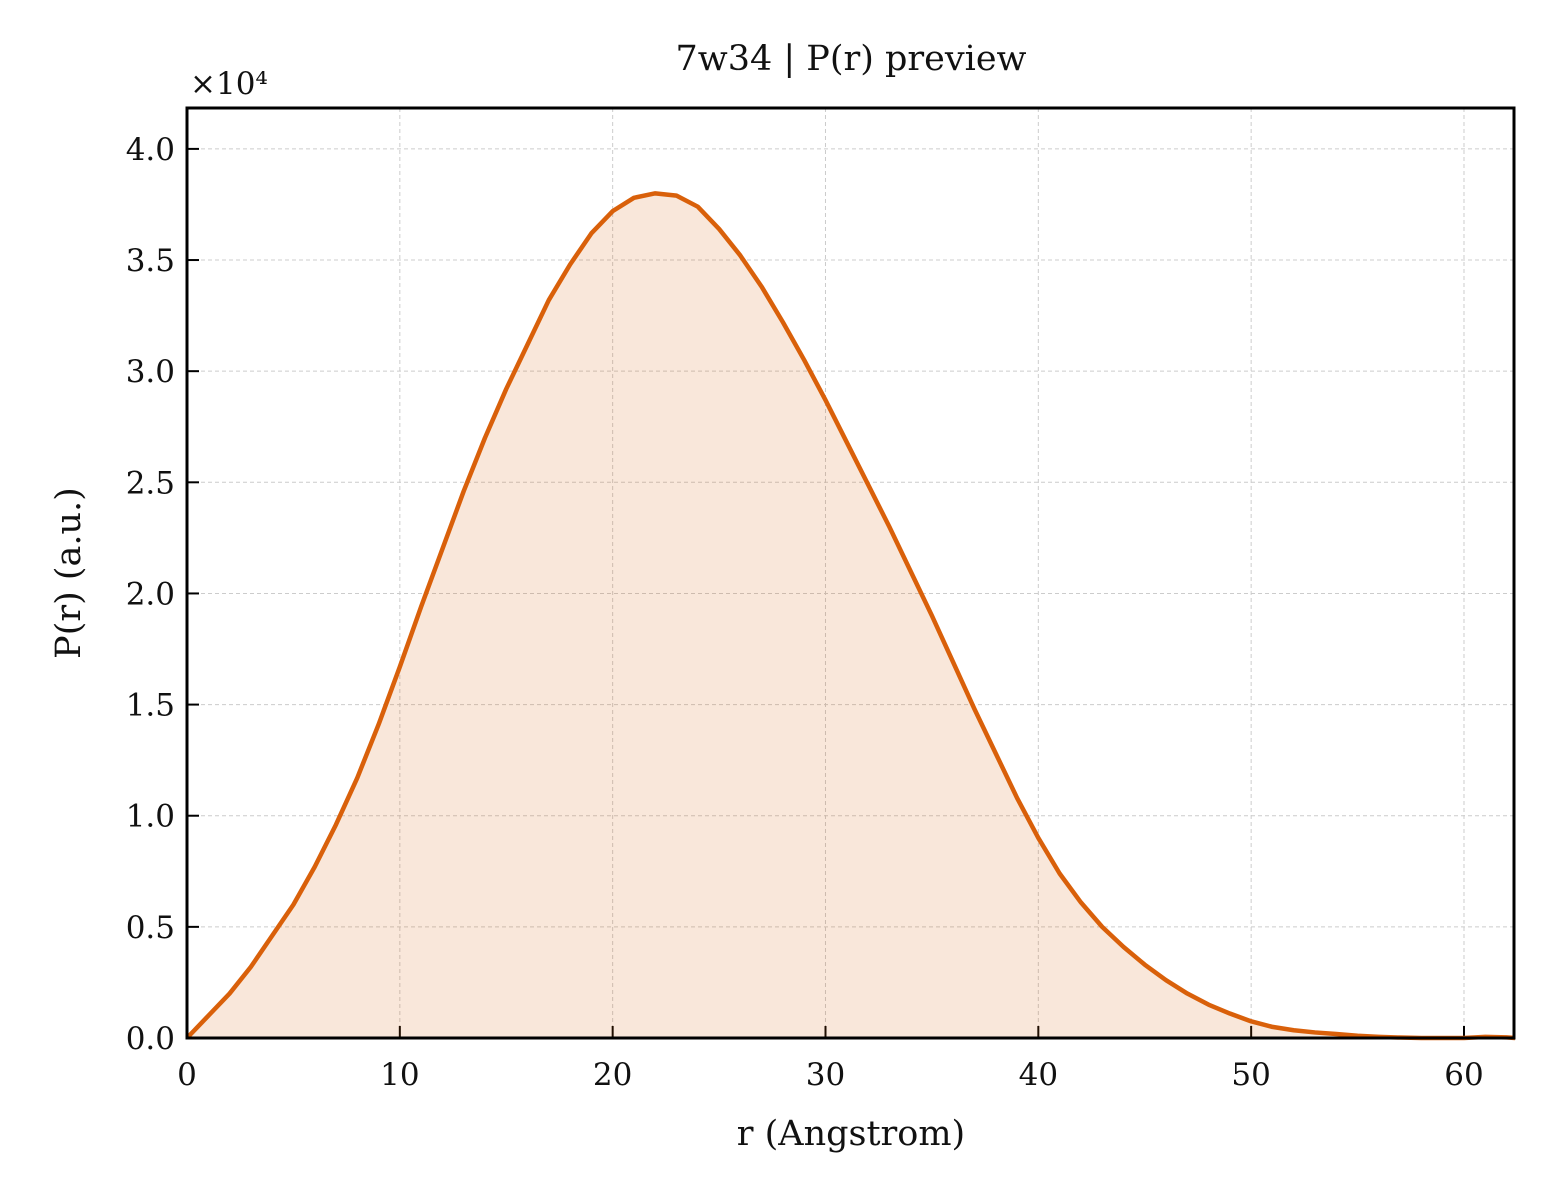 Image resolution: width=1560 pixels, height=1200 pixels. What do you see at coordinates (150, 817) in the screenshot?
I see `y-tick-label: 1.0` at bounding box center [150, 817].